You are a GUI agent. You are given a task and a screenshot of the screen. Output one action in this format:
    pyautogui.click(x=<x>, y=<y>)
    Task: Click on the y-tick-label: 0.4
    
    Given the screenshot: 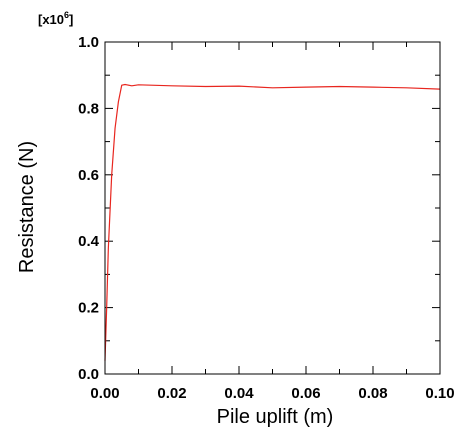 What is the action you would take?
    pyautogui.click(x=89, y=241)
    